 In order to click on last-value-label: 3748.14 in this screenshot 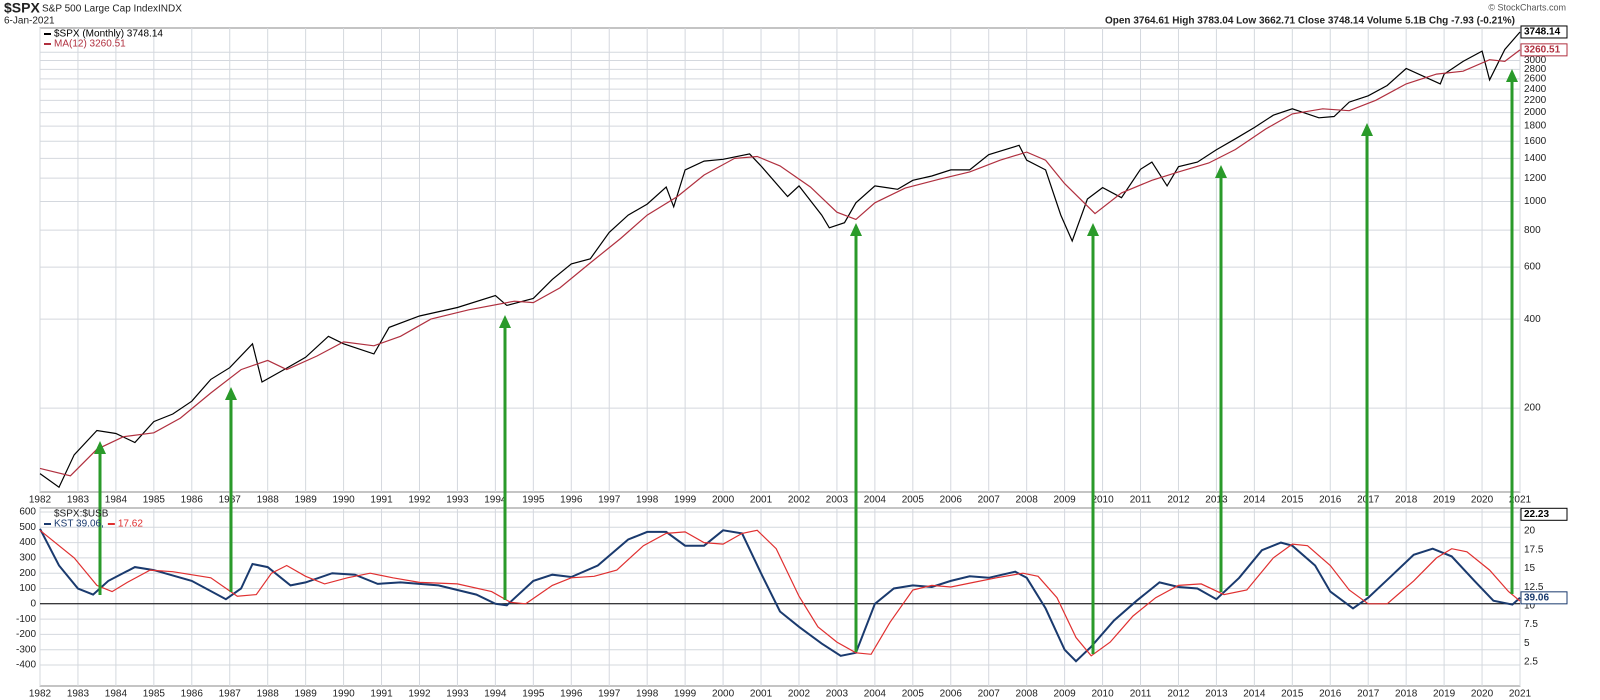, I will do `click(1542, 32)`.